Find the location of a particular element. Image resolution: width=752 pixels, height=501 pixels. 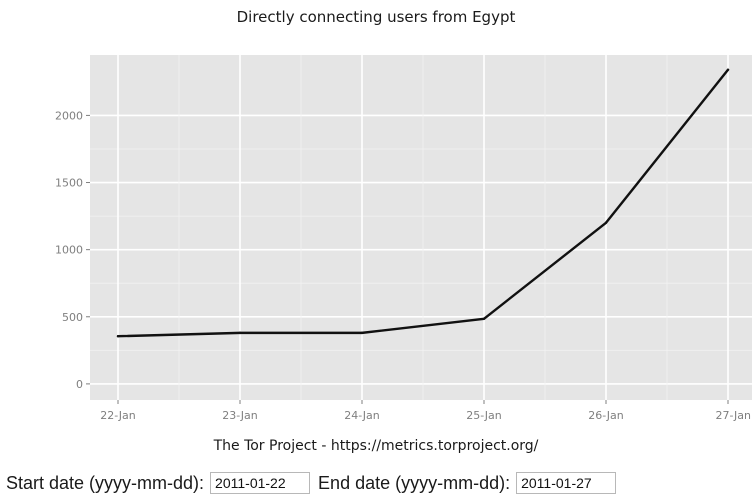

end-date-input is located at coordinates (566, 483).